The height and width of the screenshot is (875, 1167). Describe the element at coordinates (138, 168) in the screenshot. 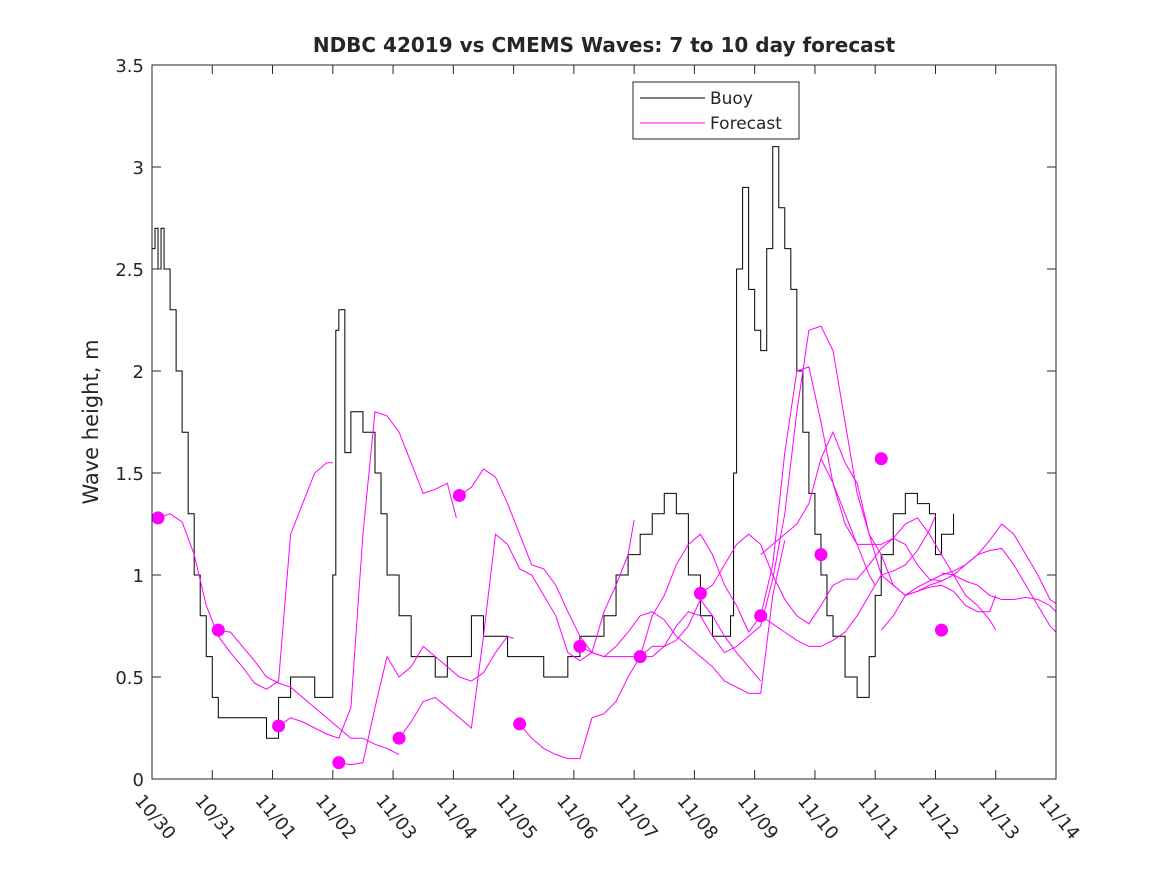

I see `y-tick-label: 3` at that location.